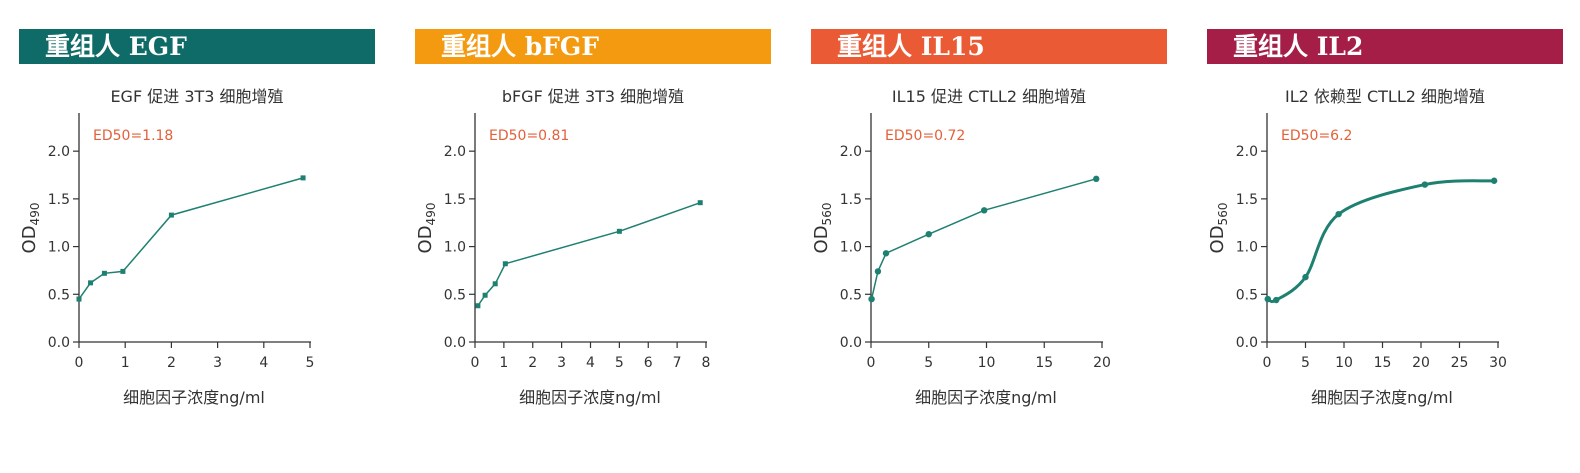  I want to click on ed50-annotation: ED50=1.18, so click(133, 136).